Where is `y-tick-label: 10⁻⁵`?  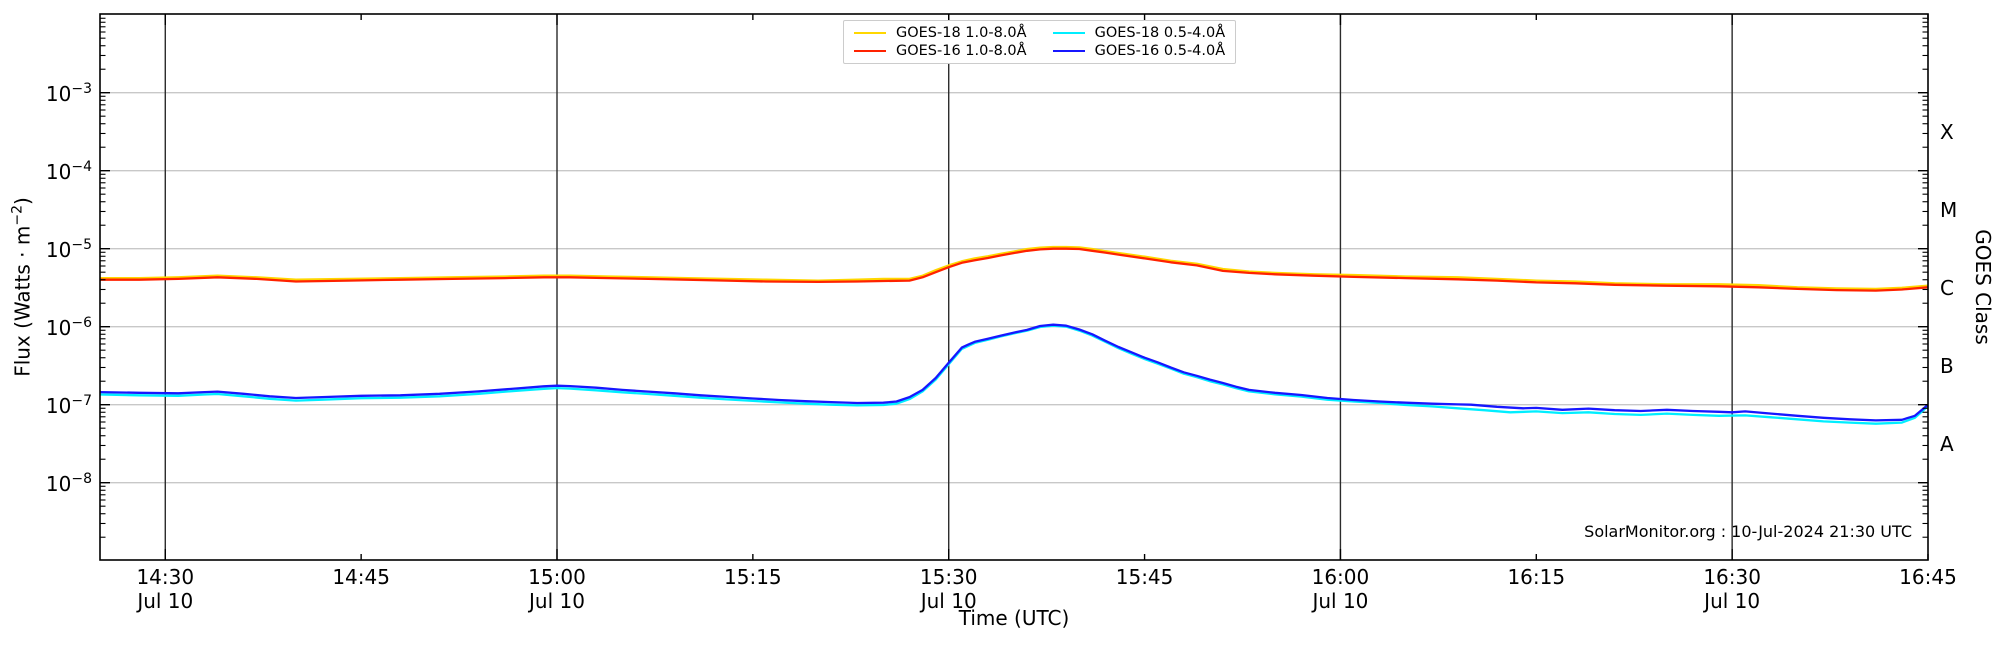
y-tick-label: 10⁻⁵ is located at coordinates (68, 249).